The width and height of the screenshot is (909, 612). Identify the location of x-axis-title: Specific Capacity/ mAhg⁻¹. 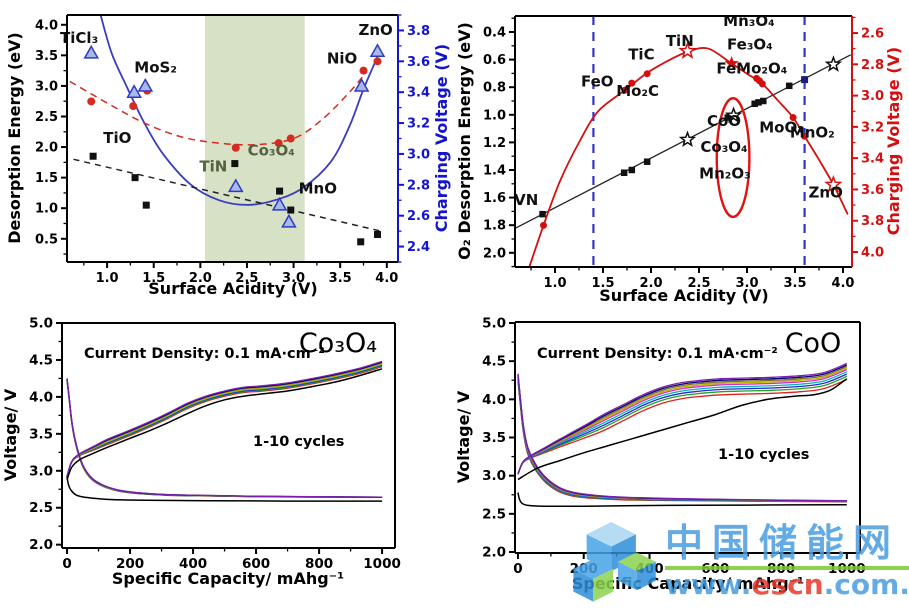
(688, 583).